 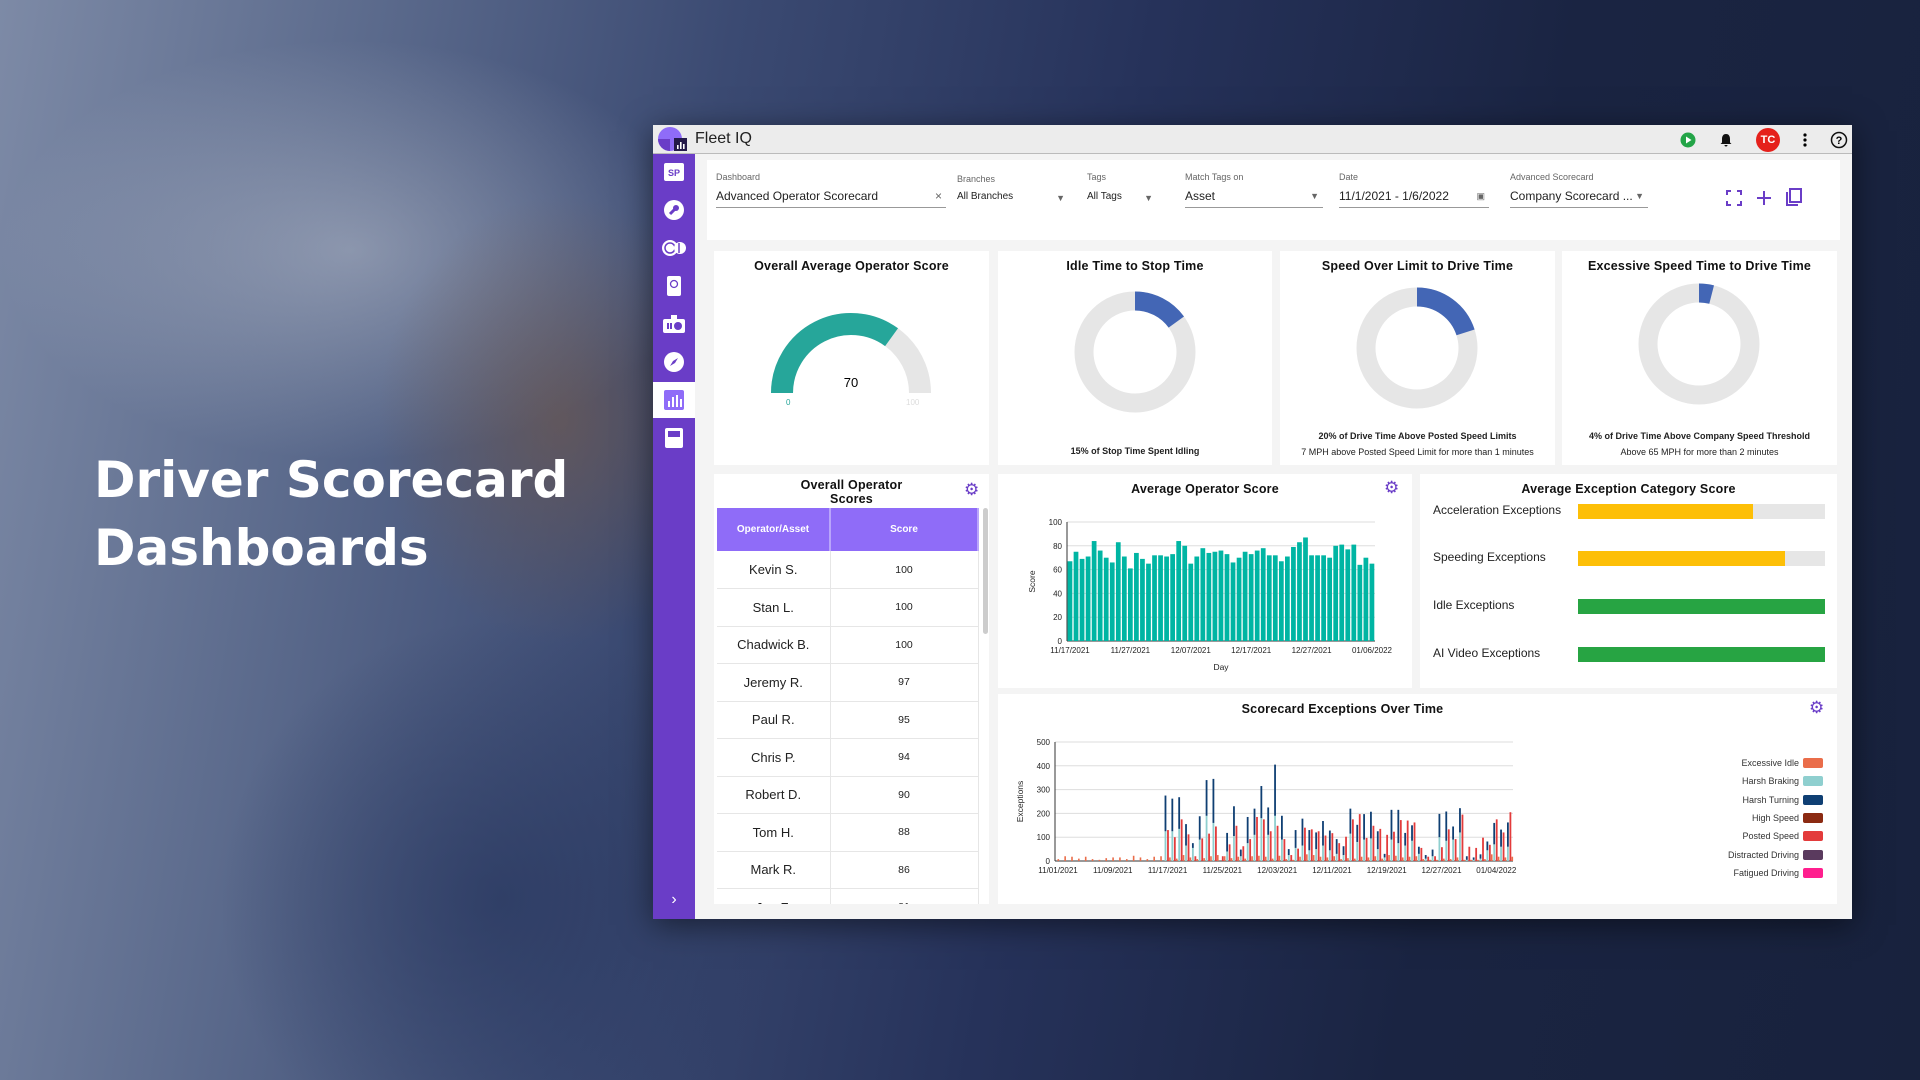 I want to click on legend-item: Fatigued Driving, so click(x=1775, y=873).